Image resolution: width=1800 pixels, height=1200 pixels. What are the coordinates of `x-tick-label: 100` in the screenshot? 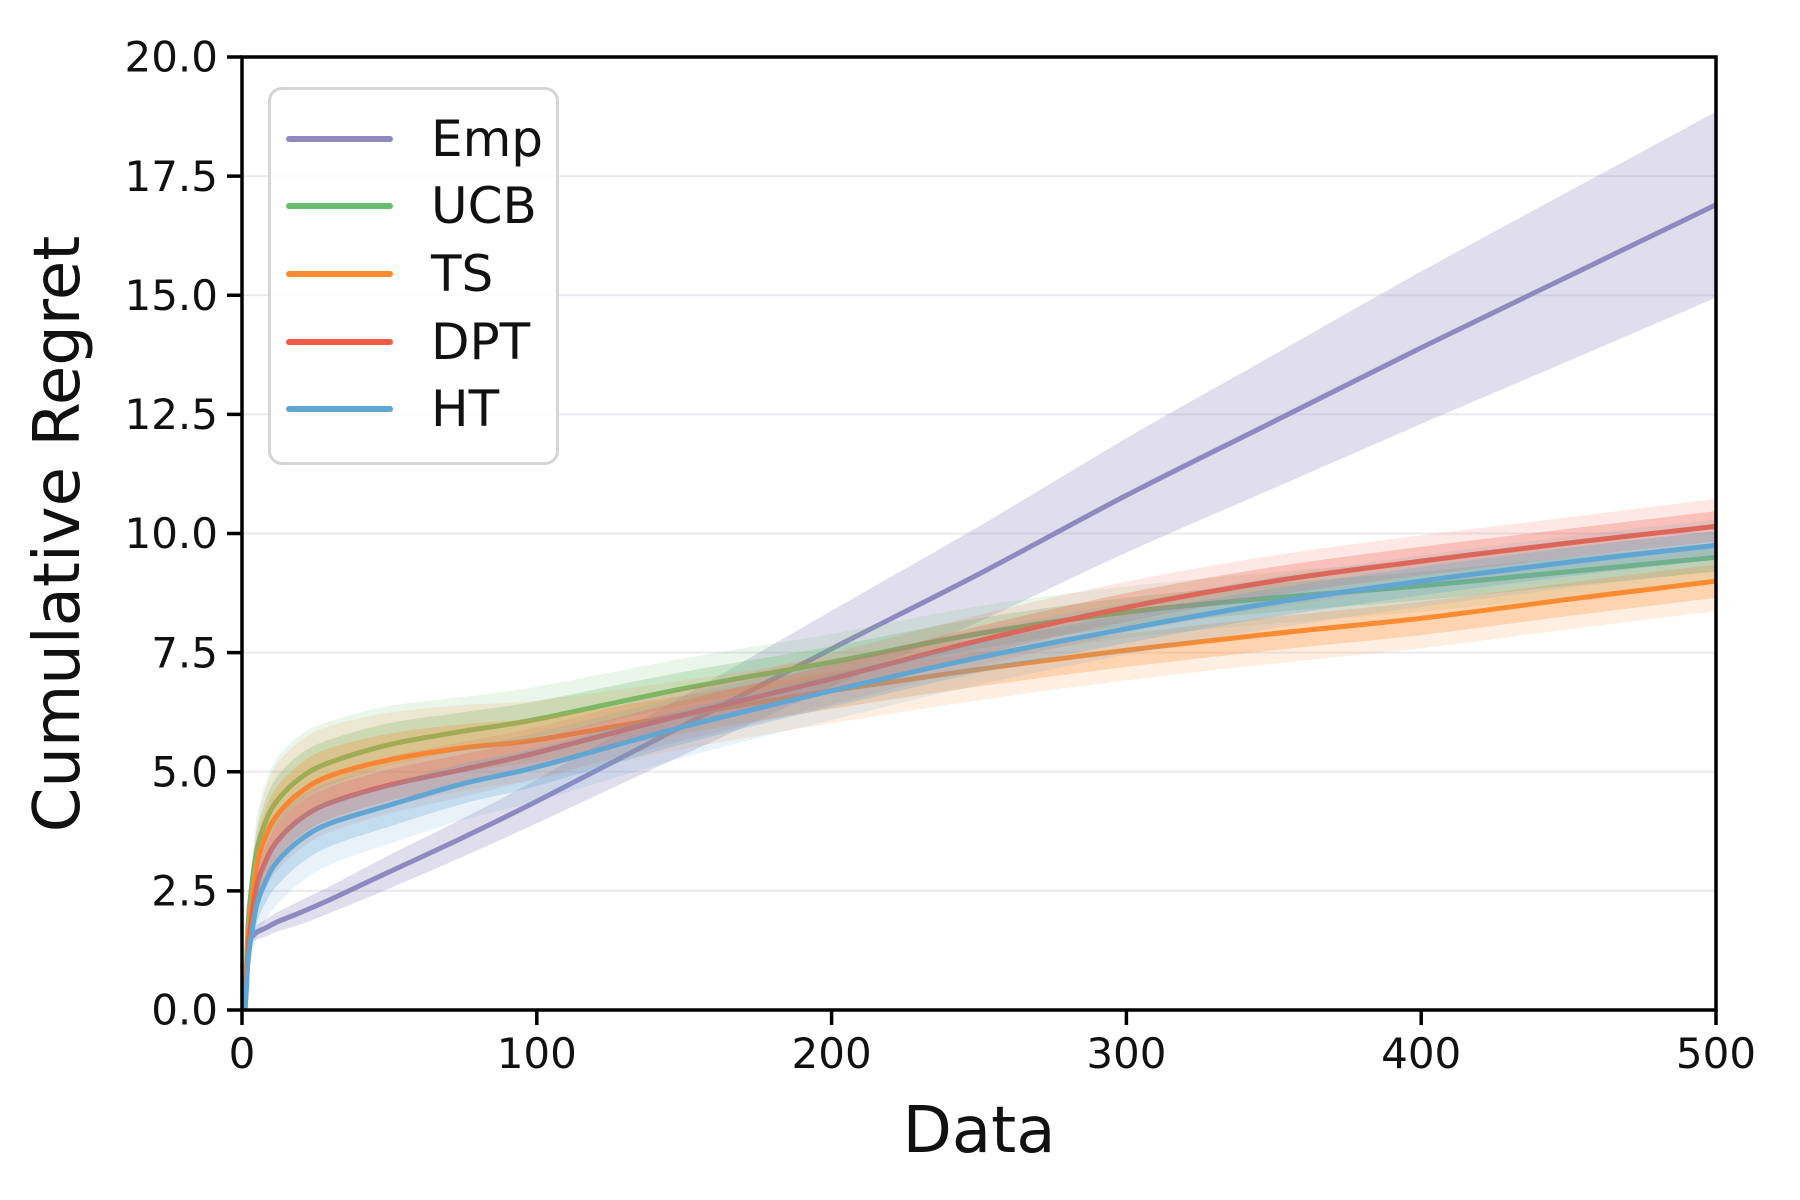 It's located at (537, 1053).